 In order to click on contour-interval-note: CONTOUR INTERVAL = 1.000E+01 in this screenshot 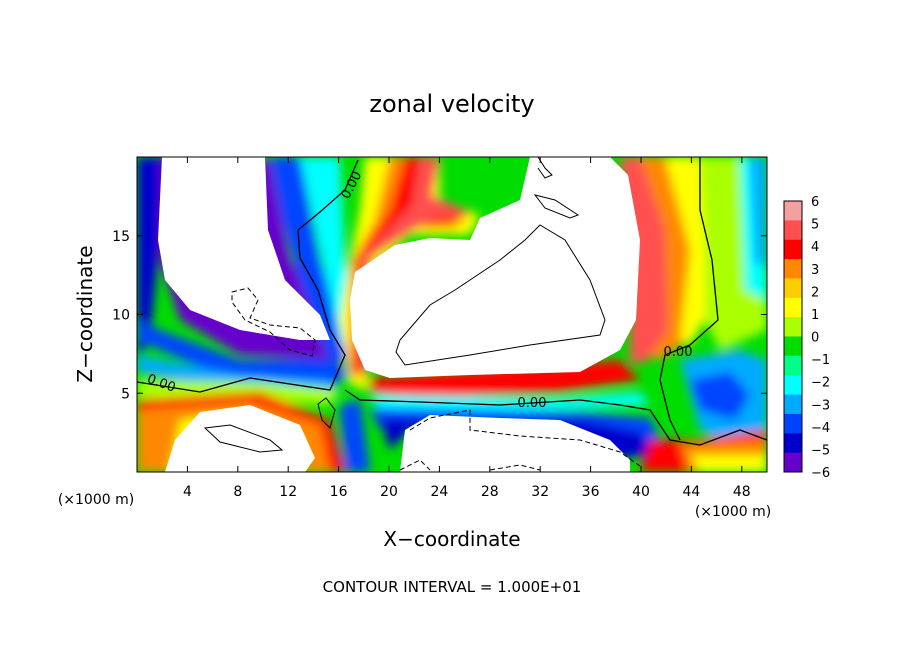, I will do `click(452, 587)`.